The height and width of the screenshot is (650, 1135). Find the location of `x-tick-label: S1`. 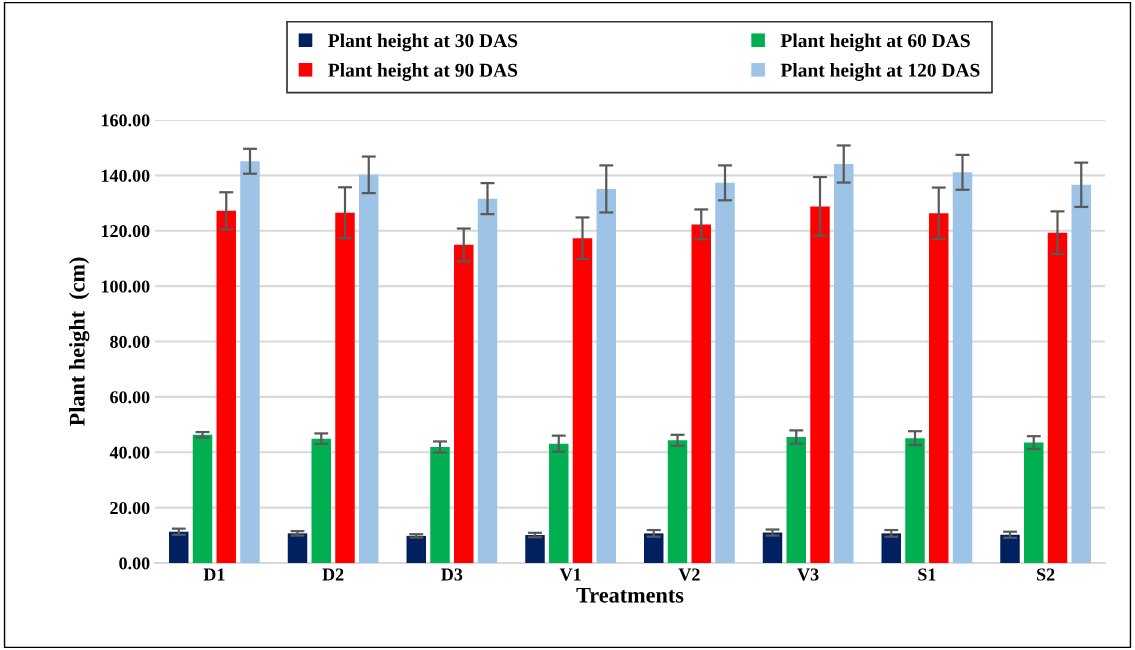

x-tick-label: S1 is located at coordinates (927, 574).